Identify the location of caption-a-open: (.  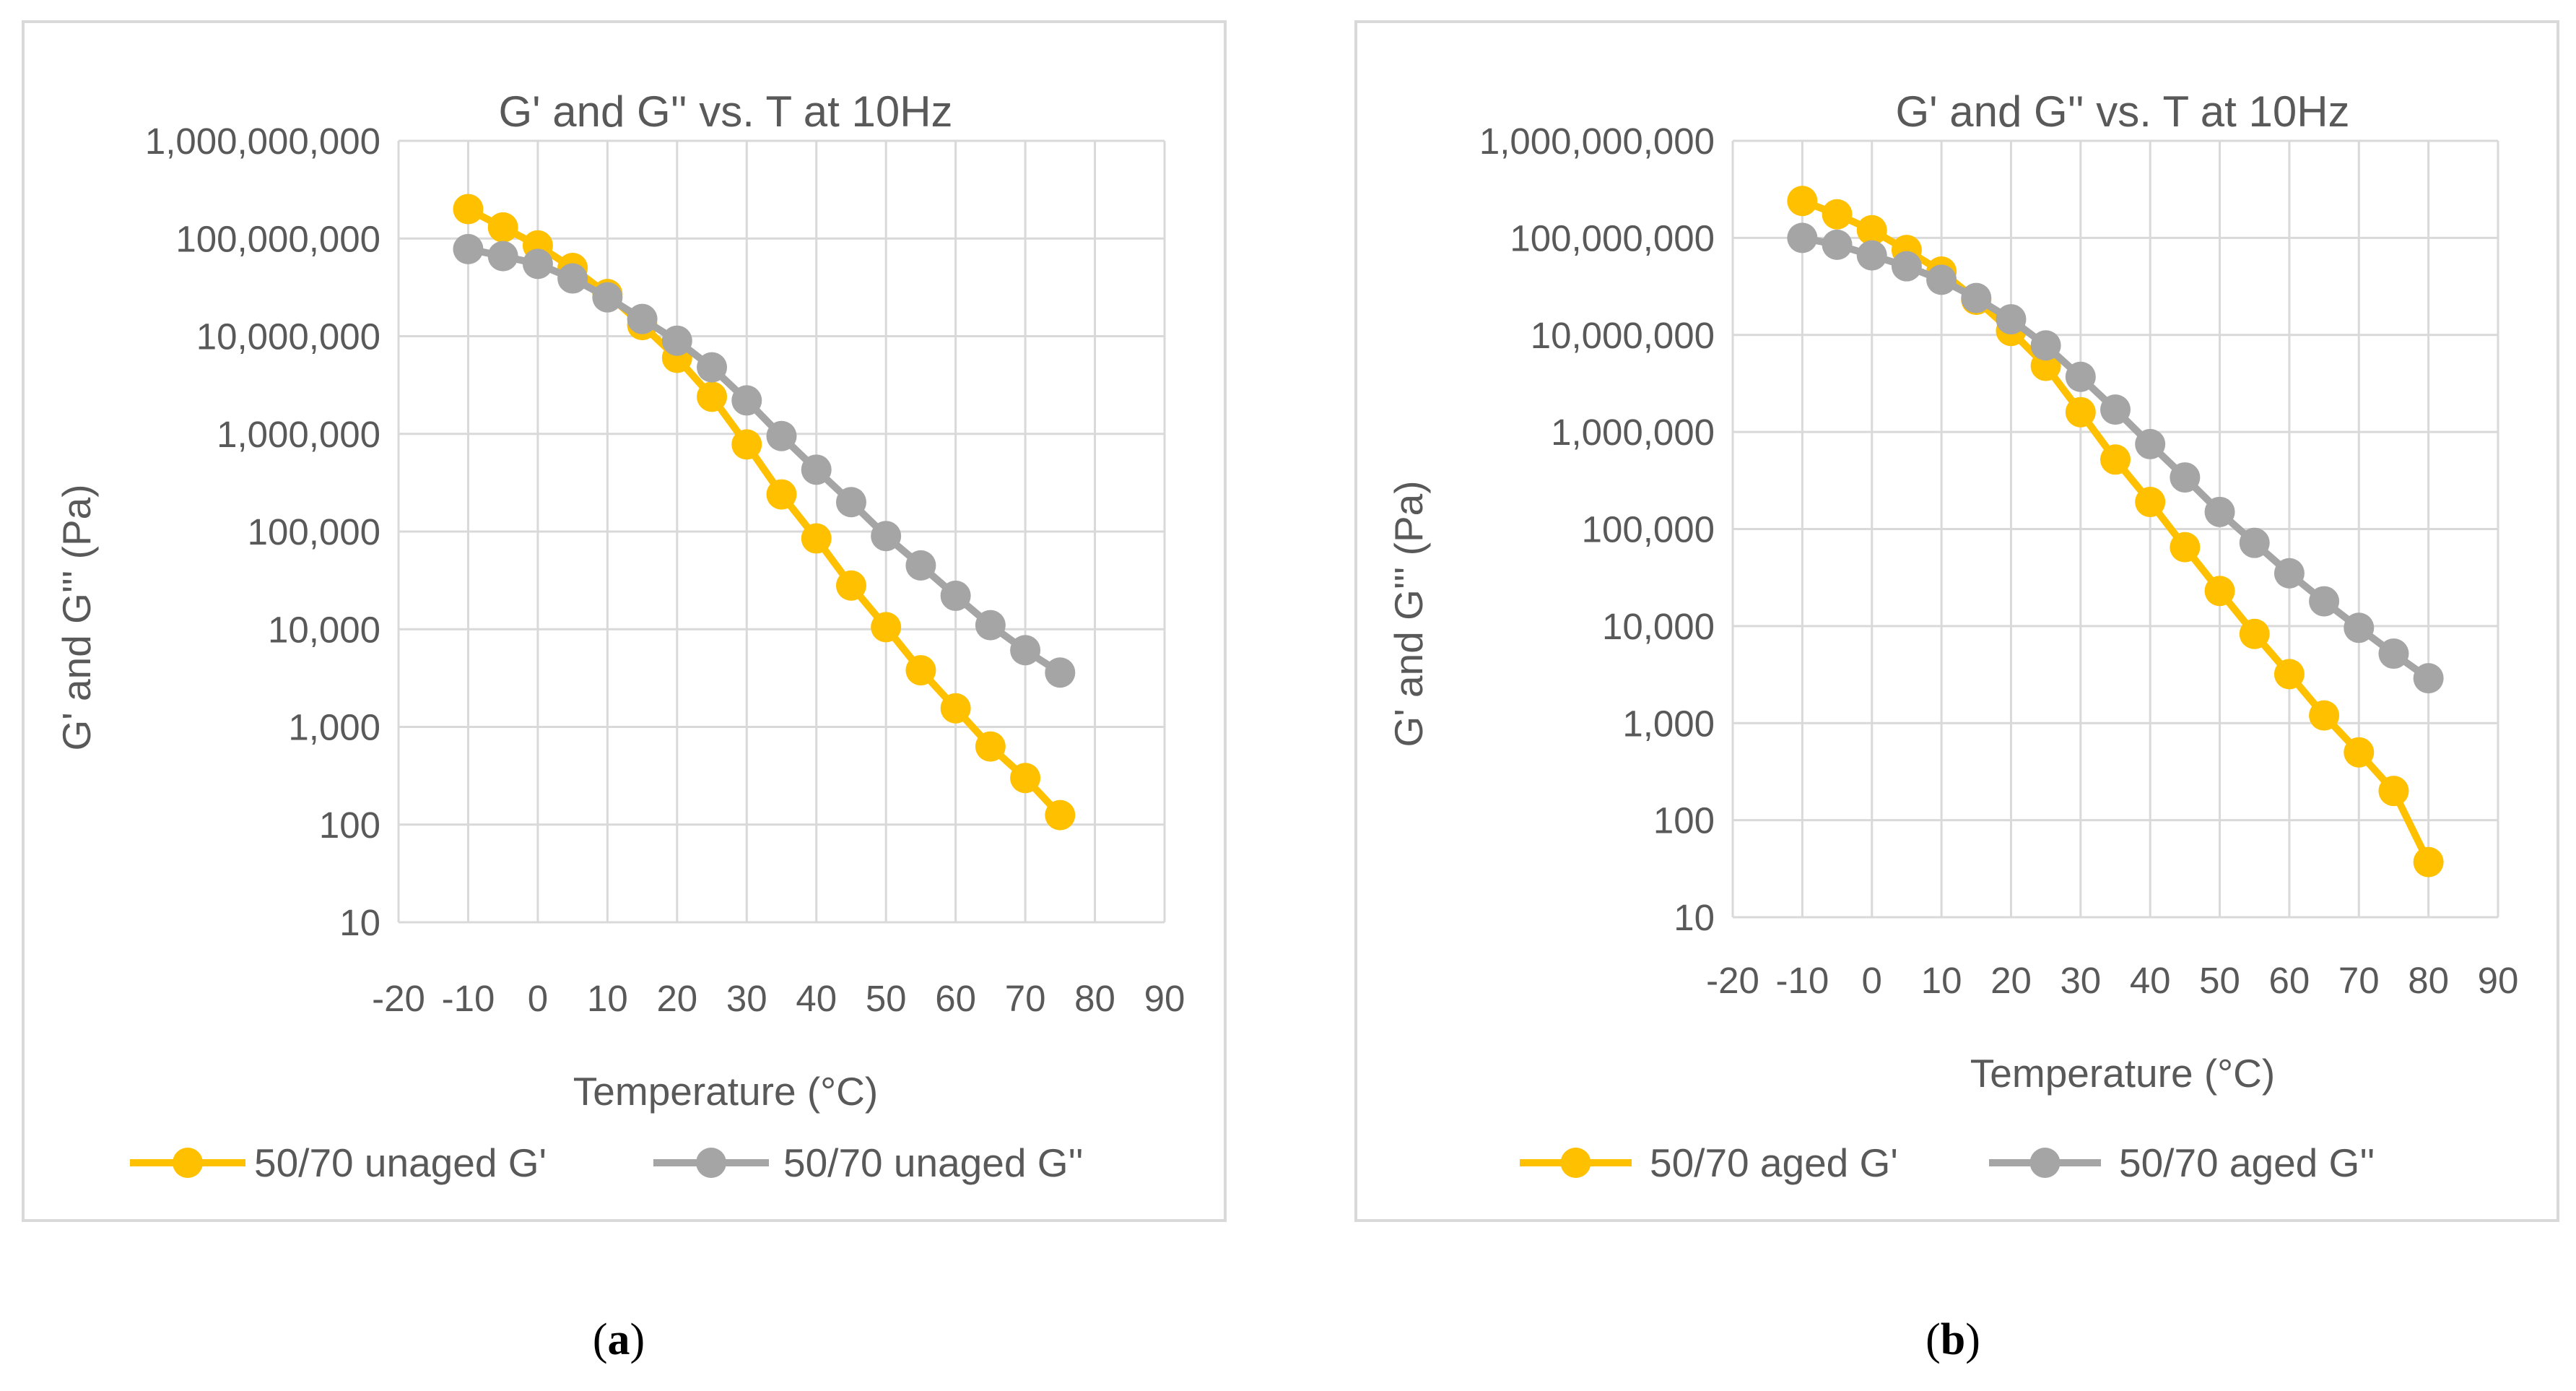
(600, 1339).